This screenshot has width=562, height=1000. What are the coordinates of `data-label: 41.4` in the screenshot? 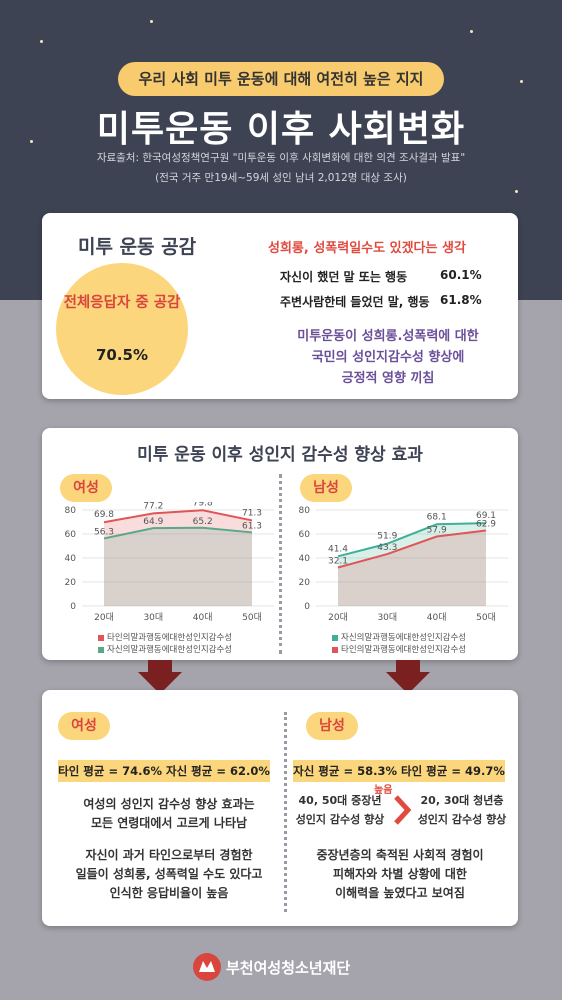 It's located at (338, 549).